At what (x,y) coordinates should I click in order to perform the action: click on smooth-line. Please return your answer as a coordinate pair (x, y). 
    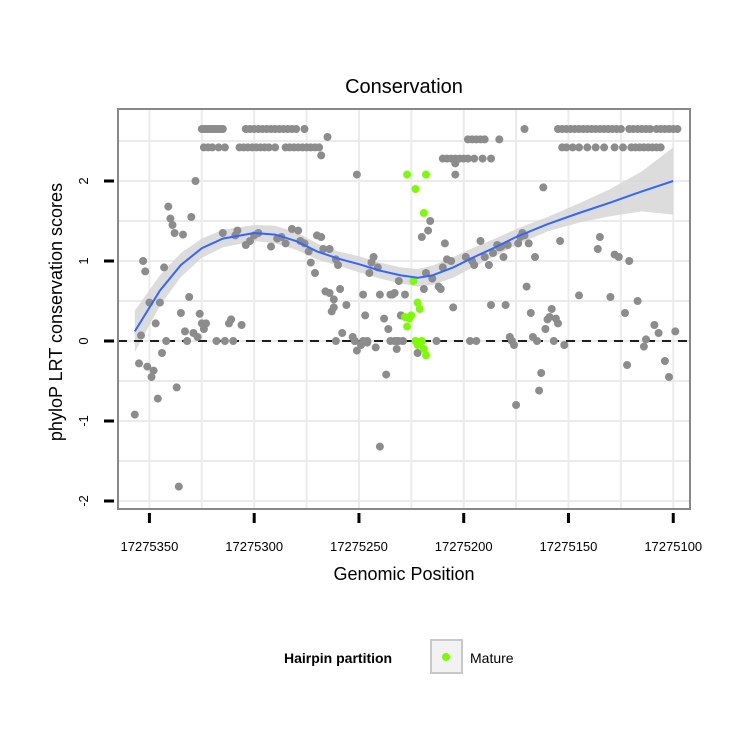
    Looking at the image, I should click on (403, 256).